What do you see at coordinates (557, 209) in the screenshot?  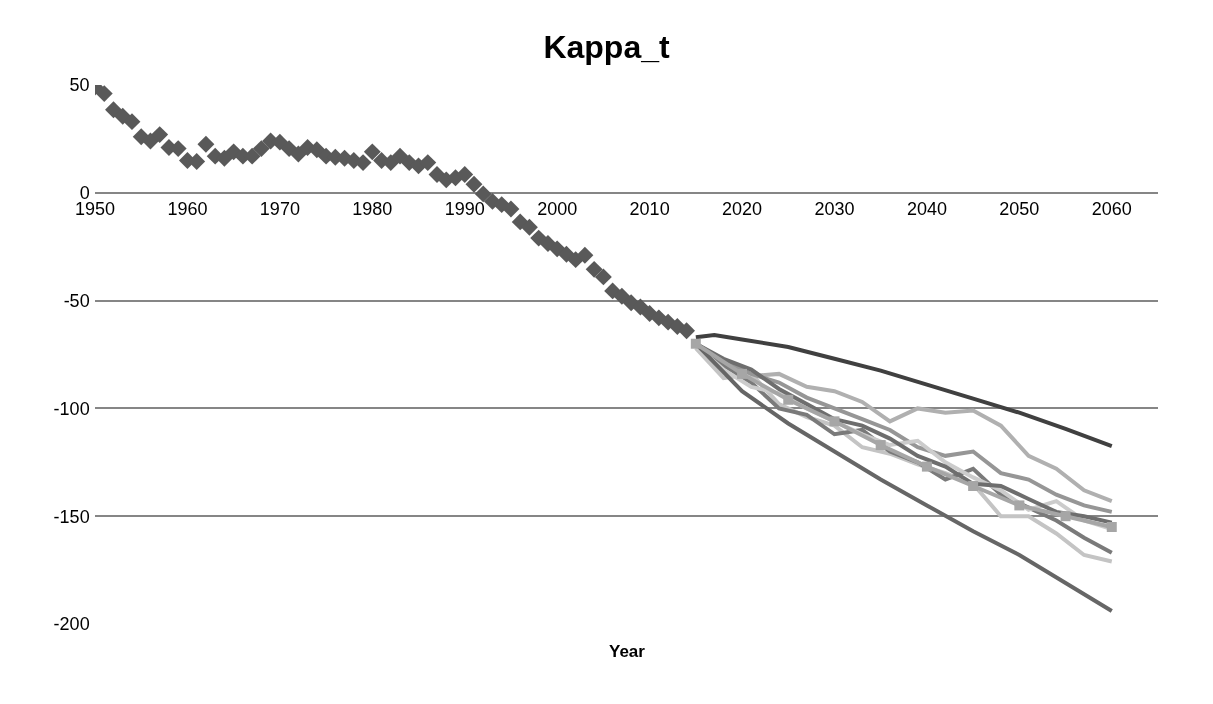 I see `x-tick-label: 2000` at bounding box center [557, 209].